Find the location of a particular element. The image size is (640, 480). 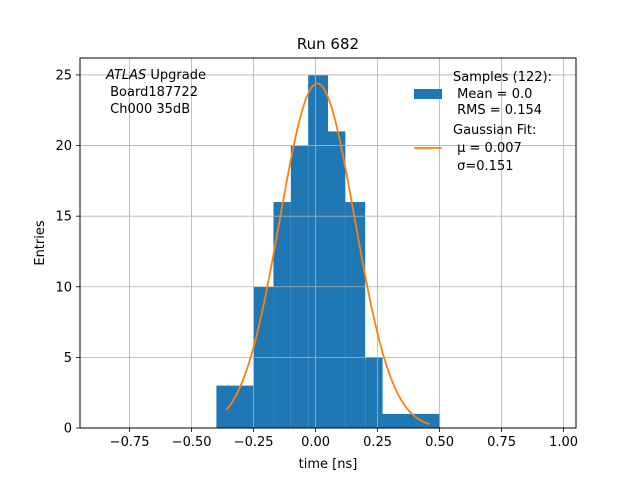

annotation-line-3: Ch000 35dB is located at coordinates (148, 109).